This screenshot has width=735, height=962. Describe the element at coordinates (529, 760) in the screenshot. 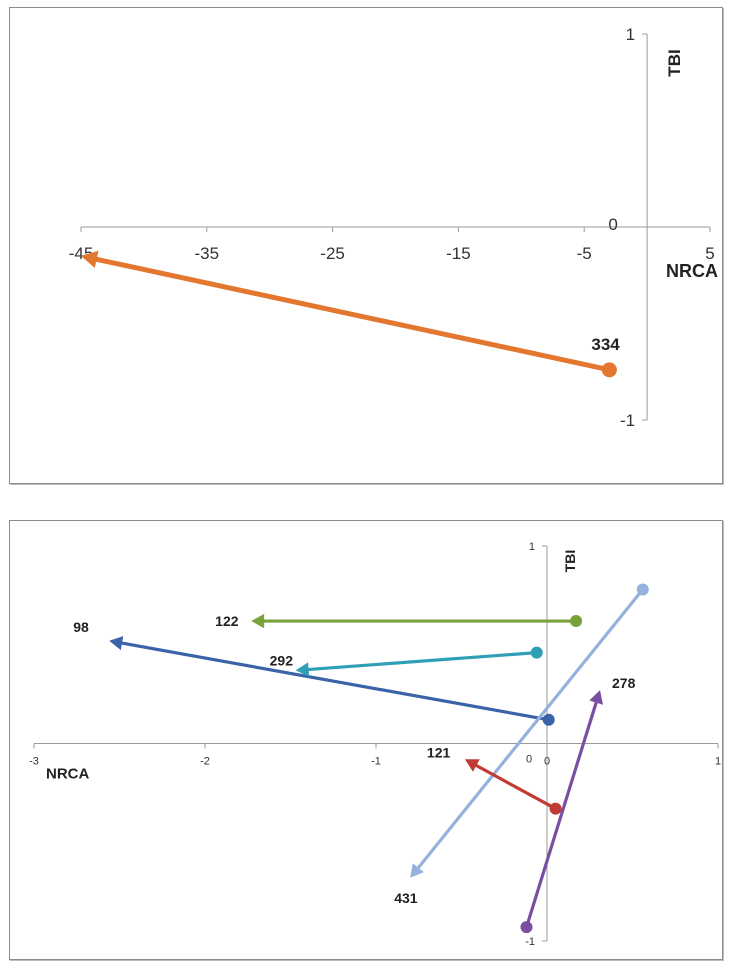

I see `bottom-y-tick-label: 0` at that location.